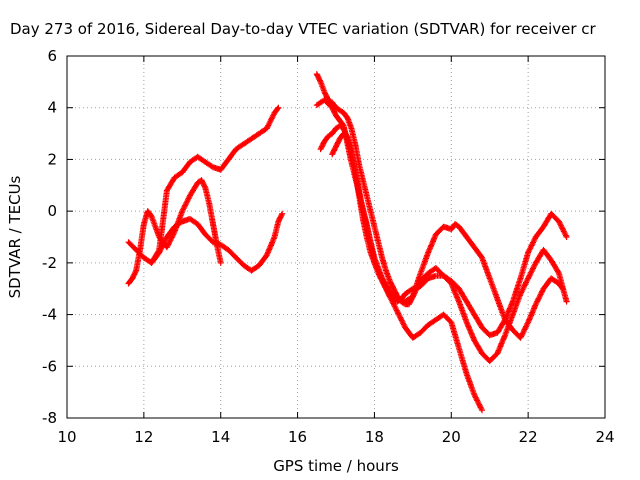  Describe the element at coordinates (451, 437) in the screenshot. I see `x-tick-label: 20` at that location.